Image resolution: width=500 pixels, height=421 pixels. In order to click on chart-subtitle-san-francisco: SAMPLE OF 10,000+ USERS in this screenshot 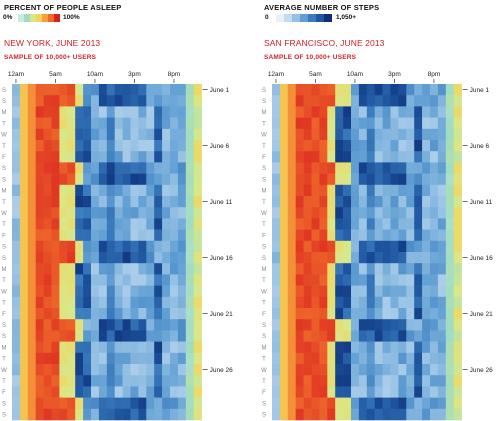, I will do `click(310, 57)`.